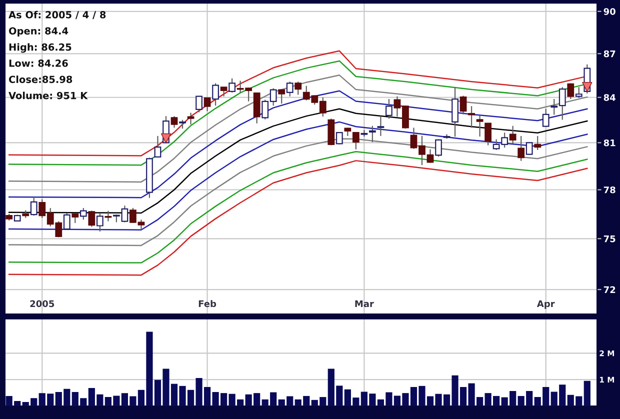  Describe the element at coordinates (610, 142) in the screenshot. I see `y-tick-label: 81` at that location.